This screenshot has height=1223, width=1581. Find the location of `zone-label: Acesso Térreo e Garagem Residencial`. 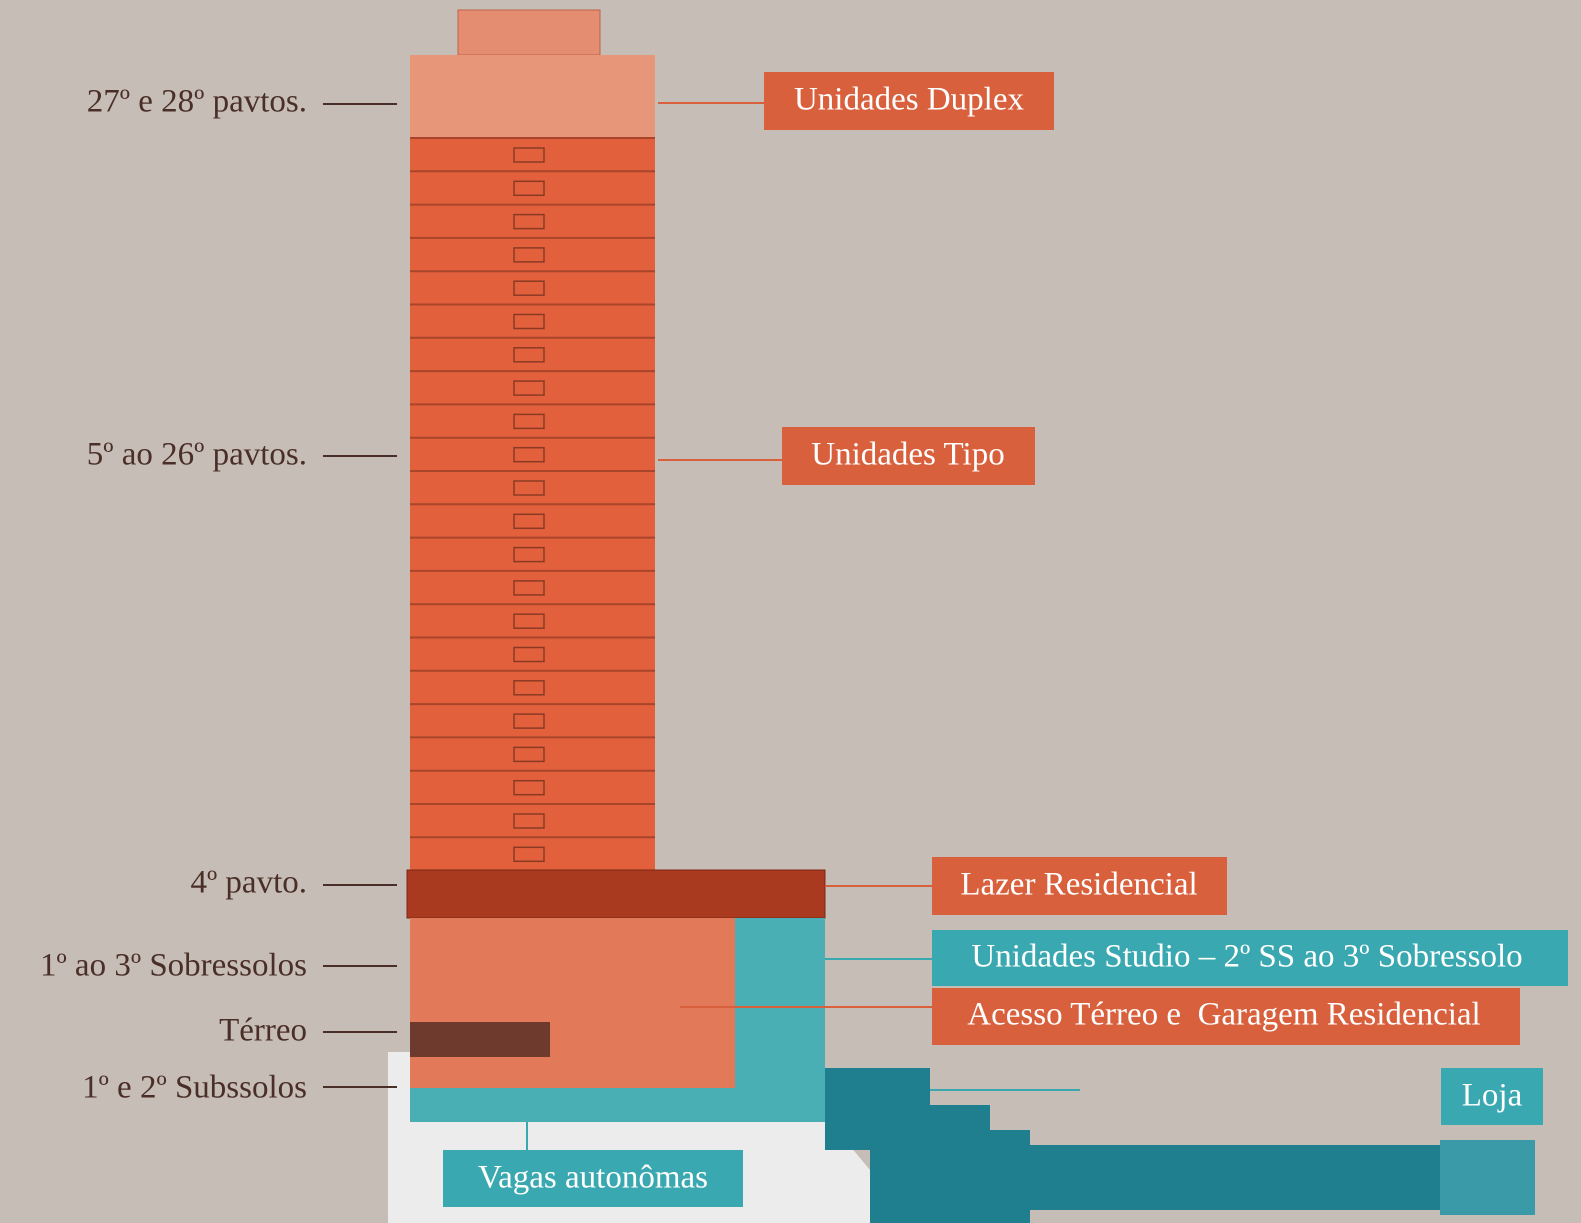

zone-label: Acesso Térreo e Garagem Residencial is located at coordinates (1223, 1015).